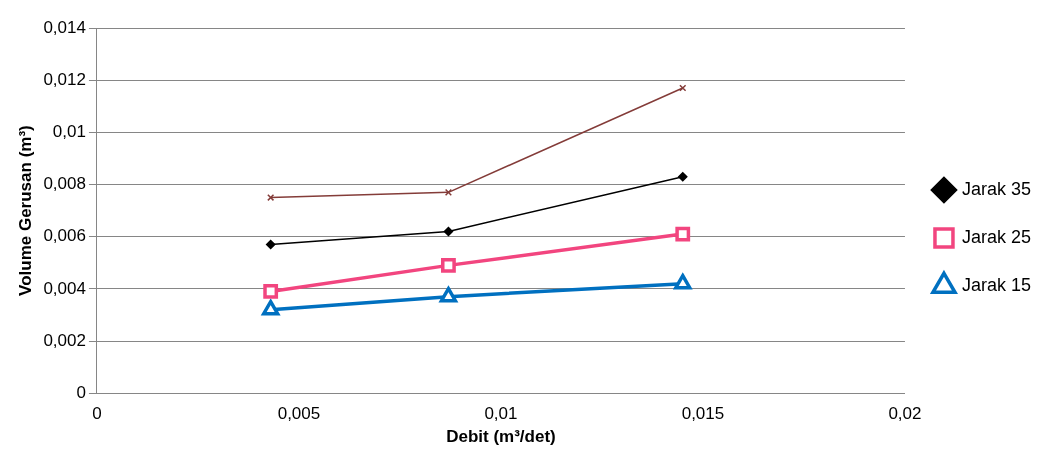  I want to click on y-tick-label: 0,002, so click(64, 340).